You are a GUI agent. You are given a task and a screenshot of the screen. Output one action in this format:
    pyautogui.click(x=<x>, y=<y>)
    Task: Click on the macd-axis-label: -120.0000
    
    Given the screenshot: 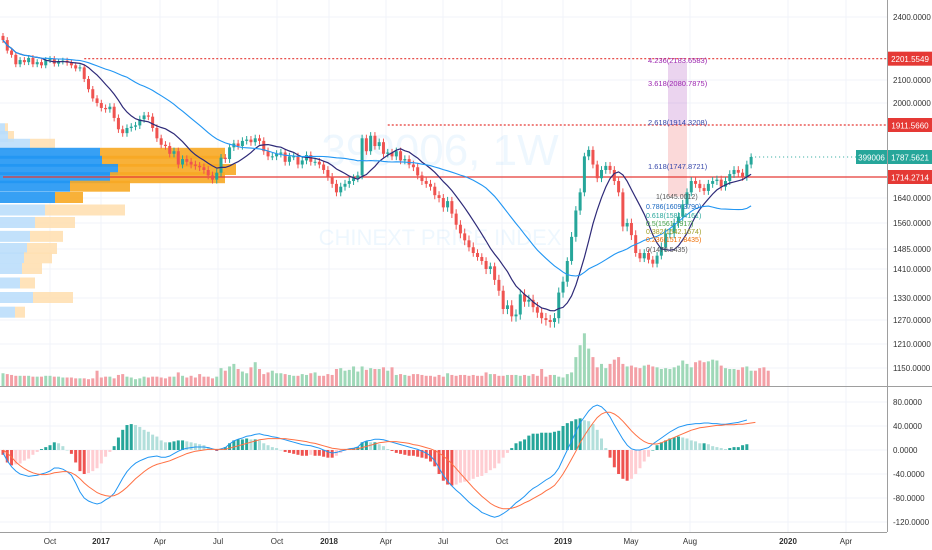 What is the action you would take?
    pyautogui.click(x=911, y=522)
    